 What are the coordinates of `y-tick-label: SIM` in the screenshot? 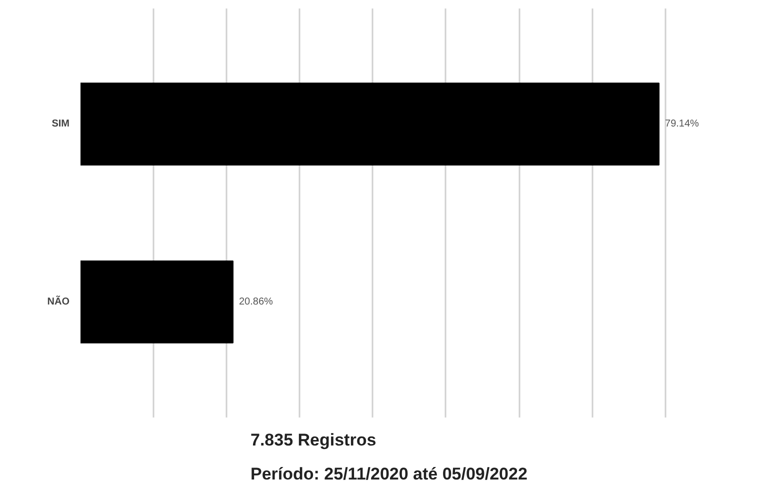 It's located at (61, 124).